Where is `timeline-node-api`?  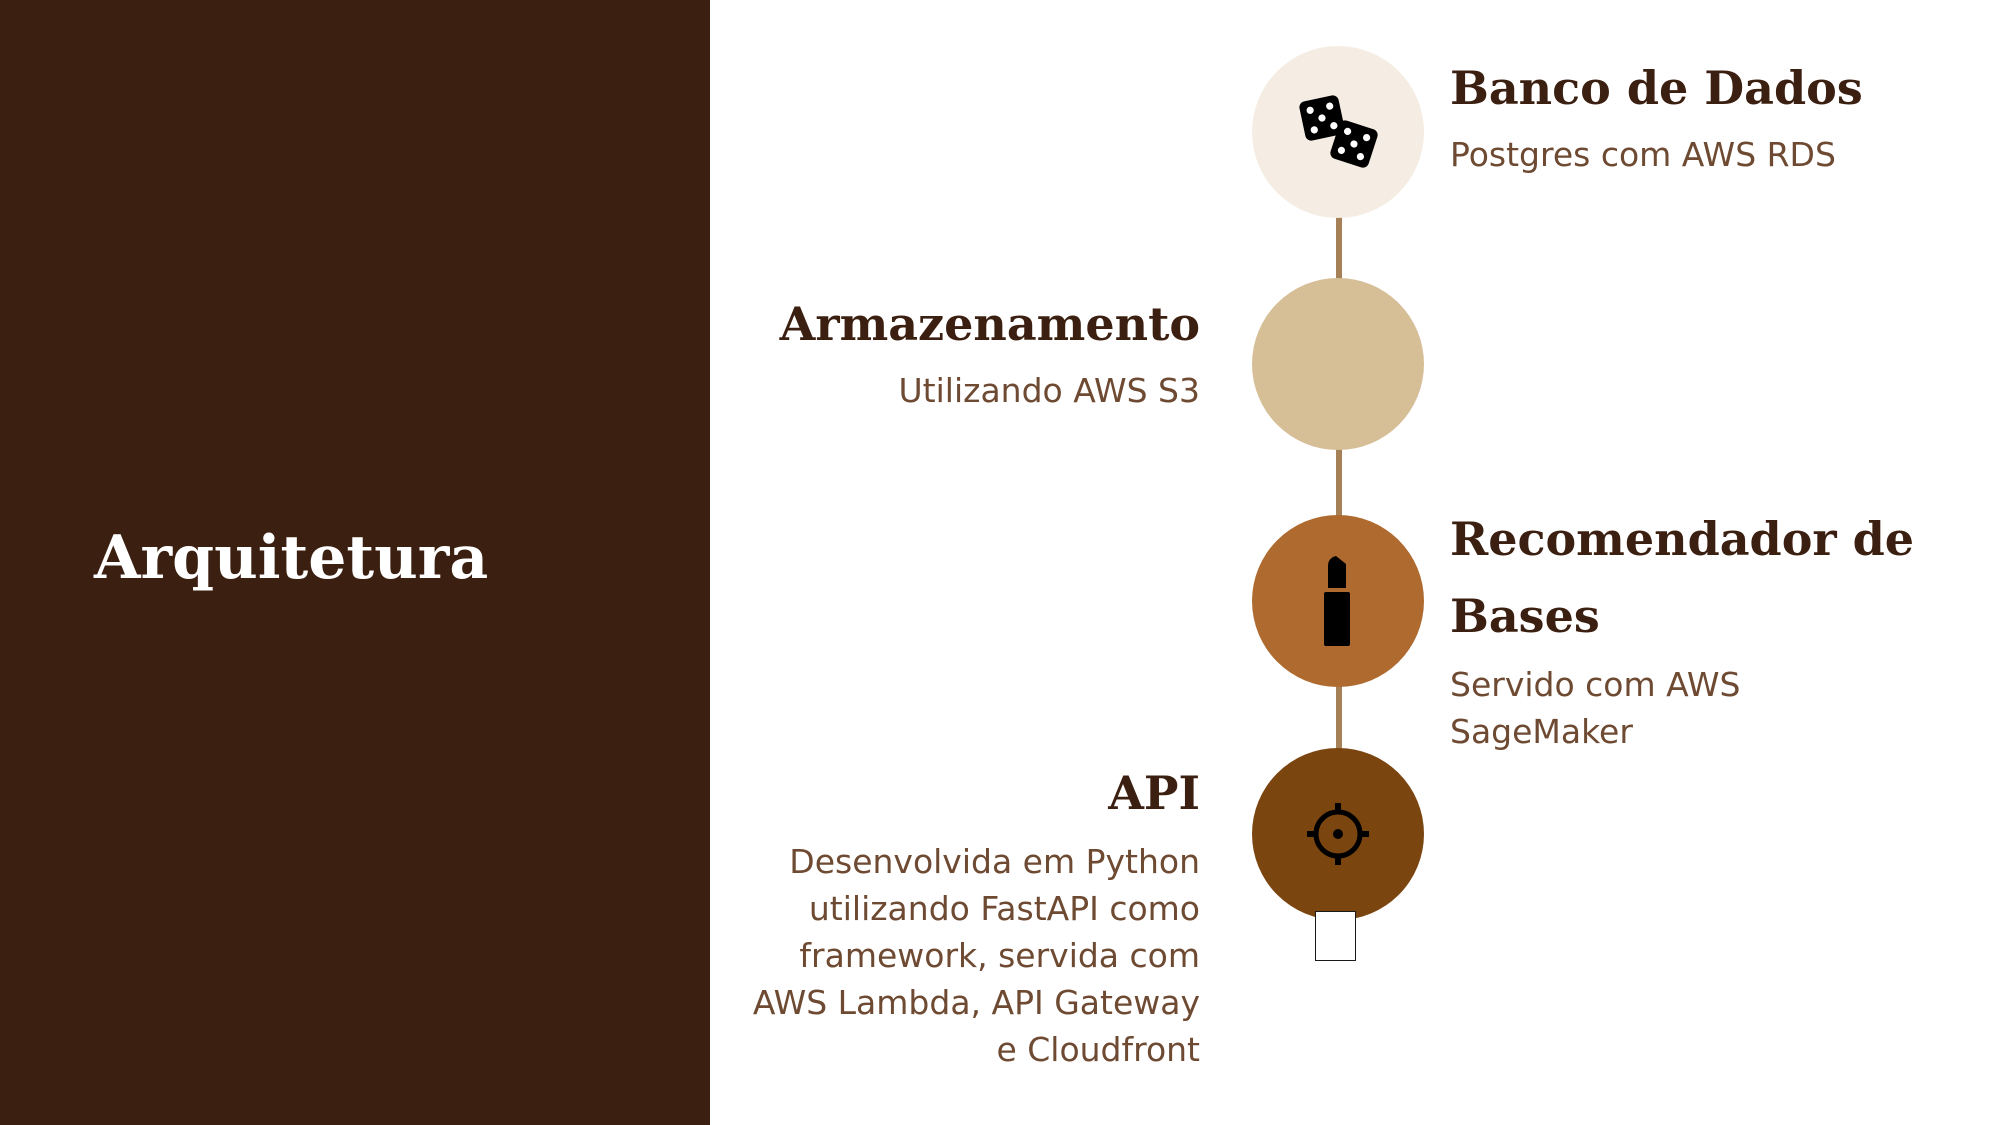 timeline-node-api is located at coordinates (1338, 834).